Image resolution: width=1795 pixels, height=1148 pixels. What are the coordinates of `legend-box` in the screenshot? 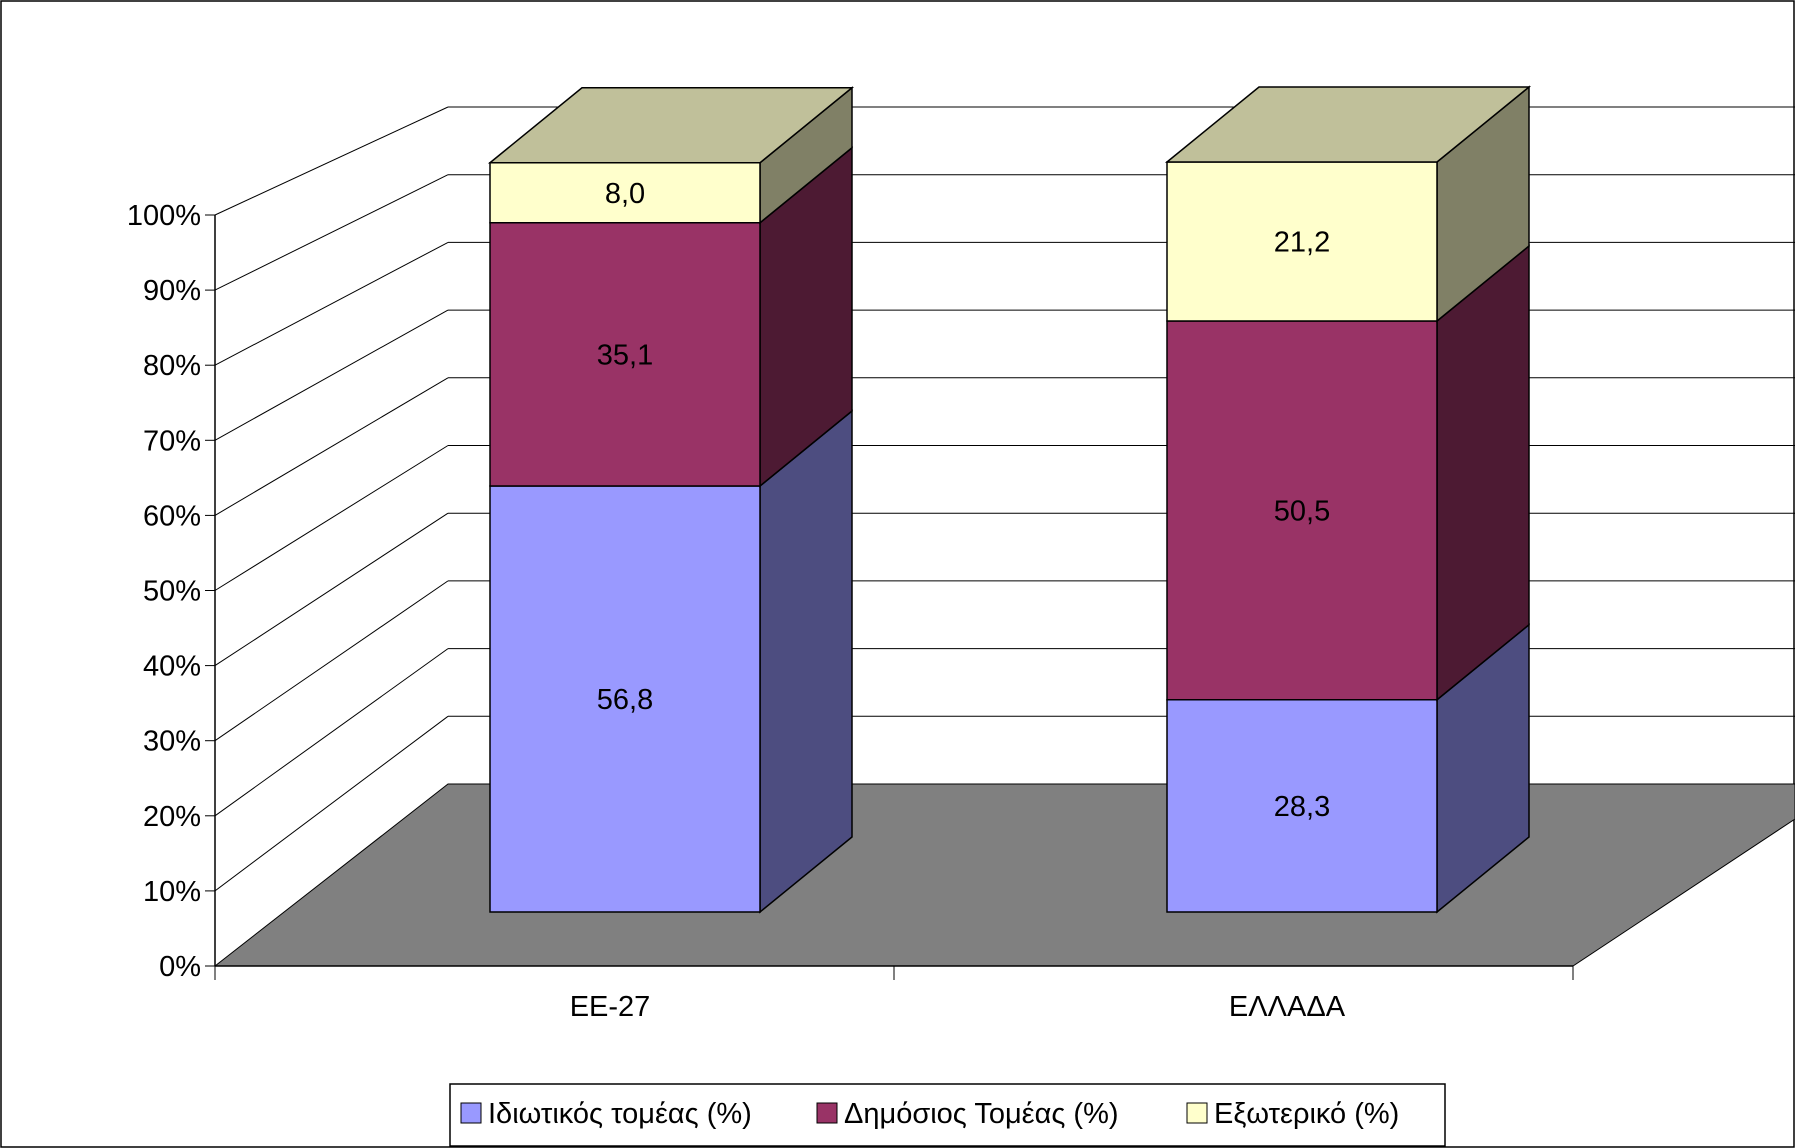 It's located at (947, 1115).